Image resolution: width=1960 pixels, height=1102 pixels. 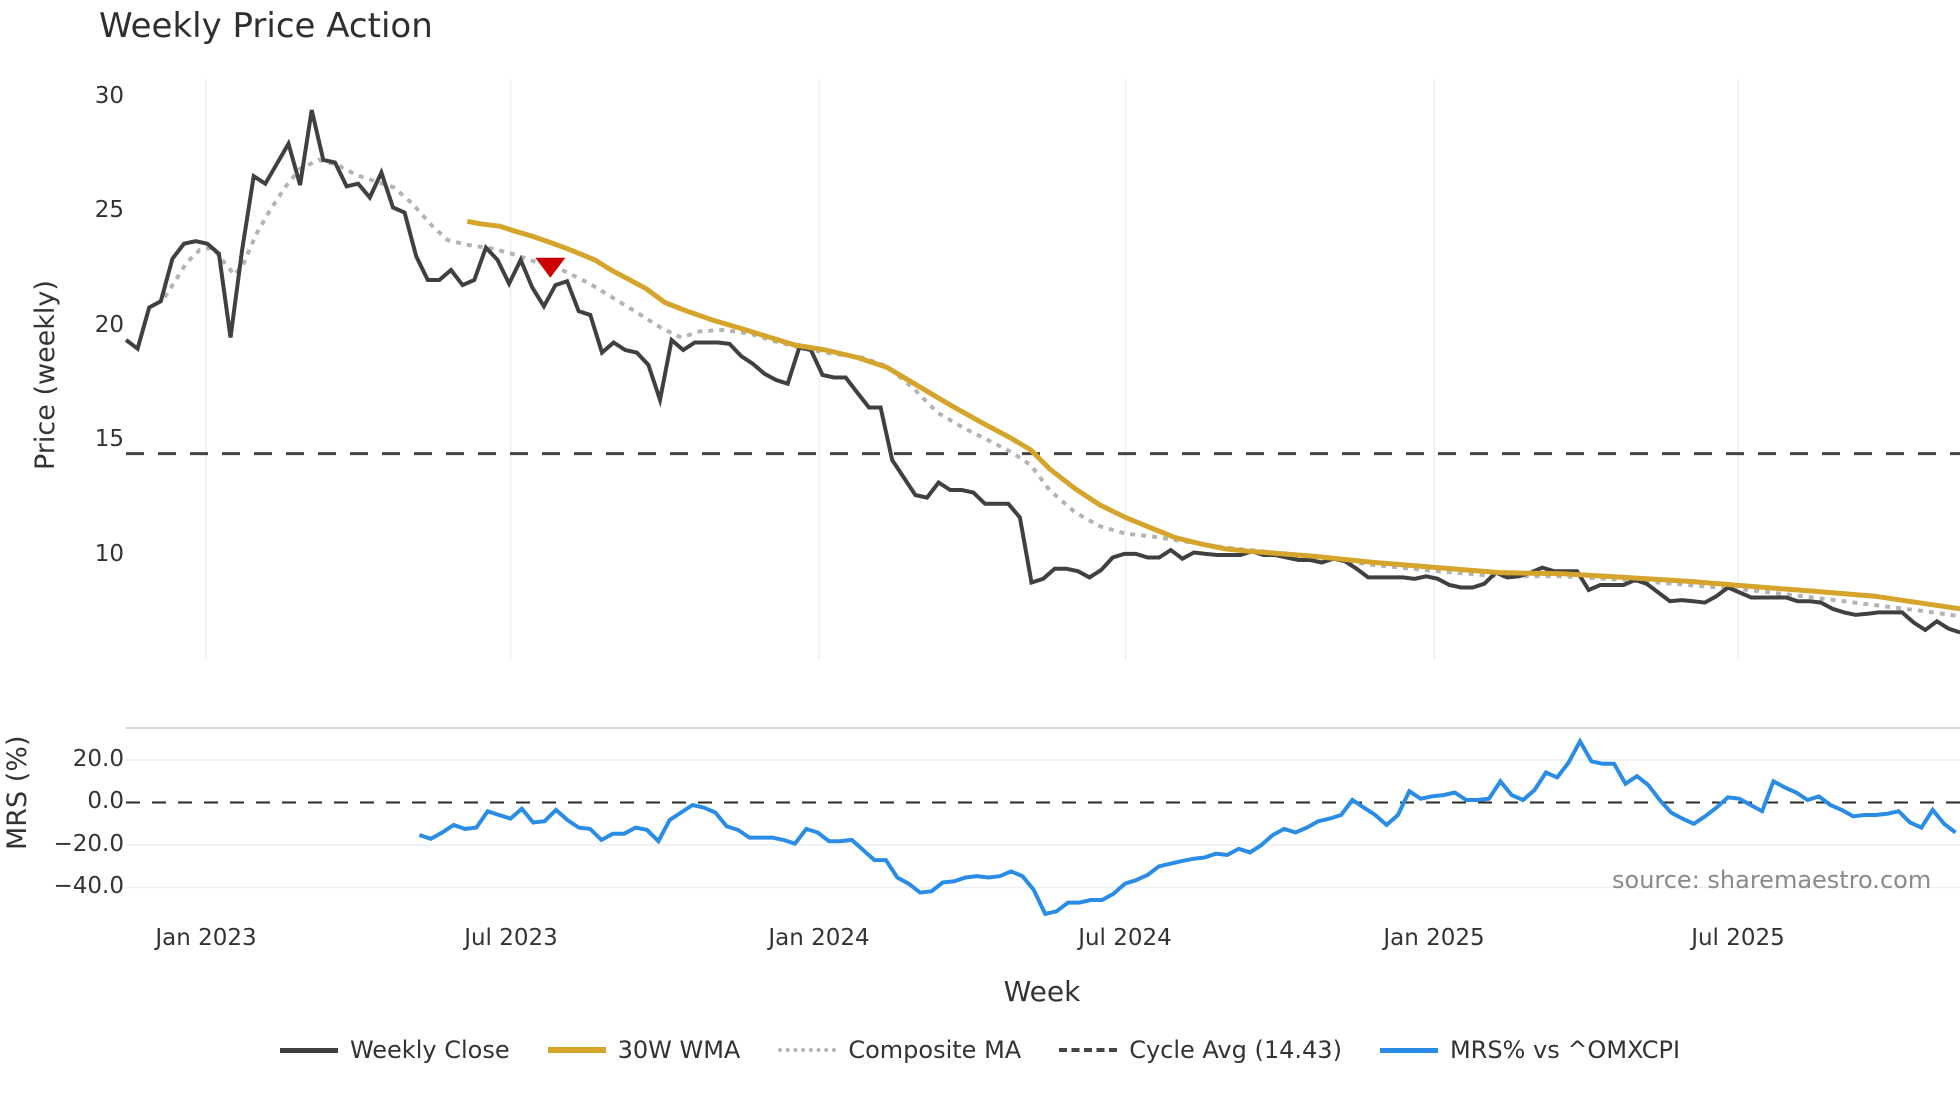 What do you see at coordinates (206, 938) in the screenshot?
I see `xtick-jan-2023: Jan 2023` at bounding box center [206, 938].